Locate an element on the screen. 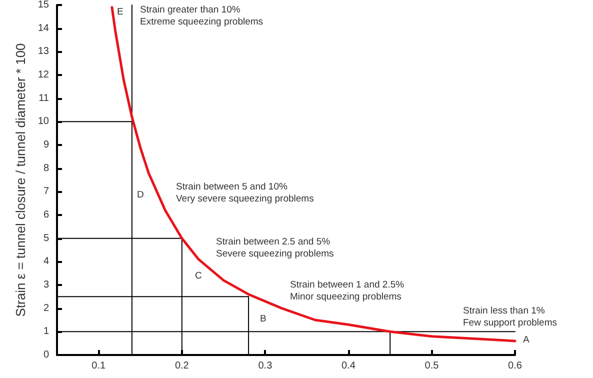 The image size is (593, 378). y-tick-label: 5 is located at coordinates (46, 238).